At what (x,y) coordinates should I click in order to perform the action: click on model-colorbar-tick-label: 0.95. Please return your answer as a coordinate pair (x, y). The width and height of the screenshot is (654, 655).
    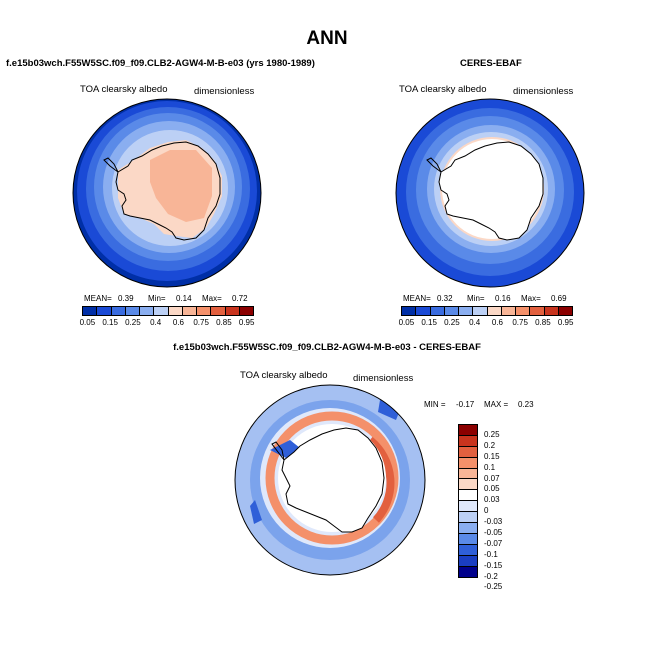
    Looking at the image, I should click on (246, 322).